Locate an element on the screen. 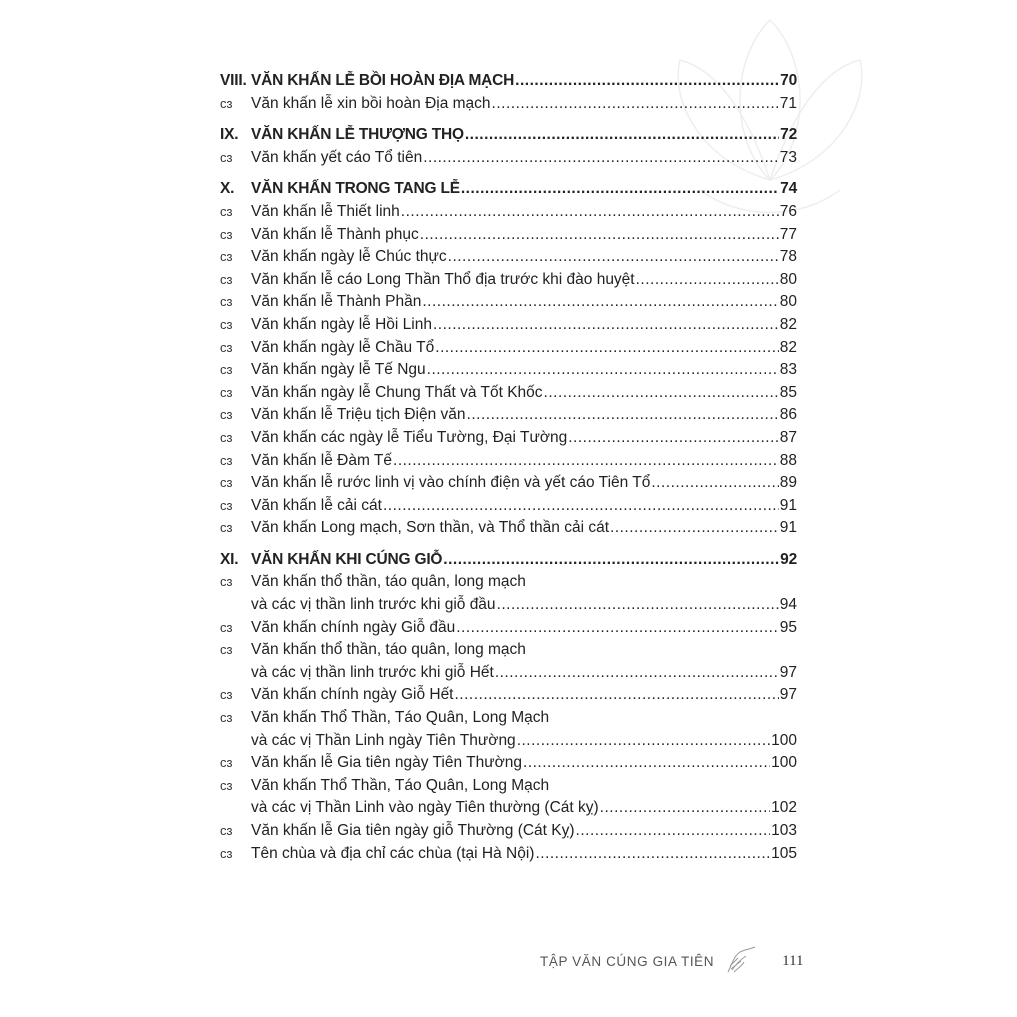  section-number: X. is located at coordinates (227, 189).